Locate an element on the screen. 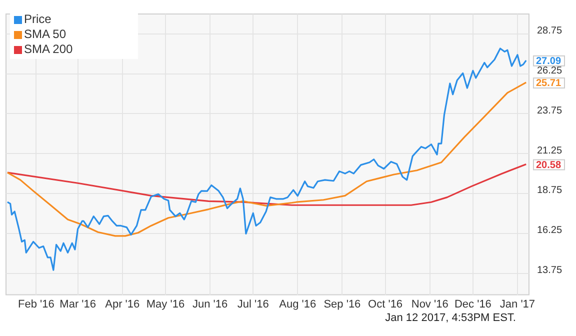 The width and height of the screenshot is (576, 336). x-tick-label: Aug '16 is located at coordinates (297, 304).